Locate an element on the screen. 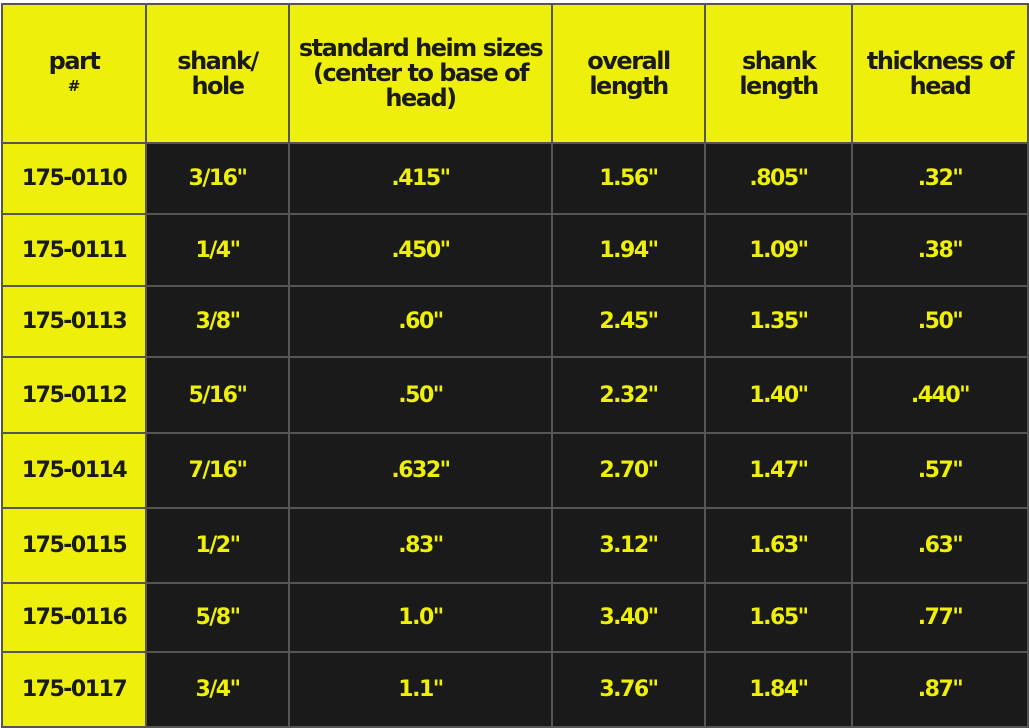  cell-part-number: 175-0111 is located at coordinates (74, 250).